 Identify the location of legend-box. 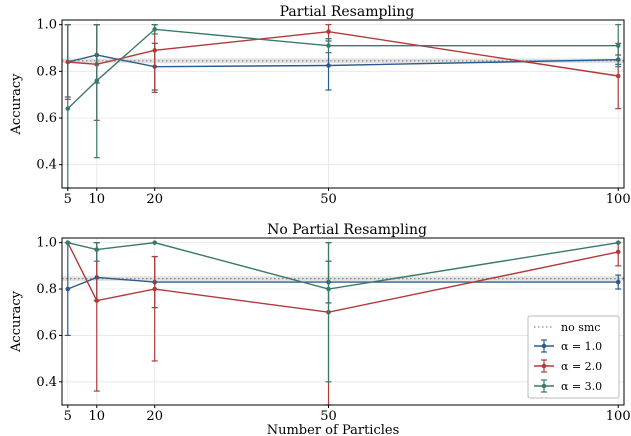
(573, 357).